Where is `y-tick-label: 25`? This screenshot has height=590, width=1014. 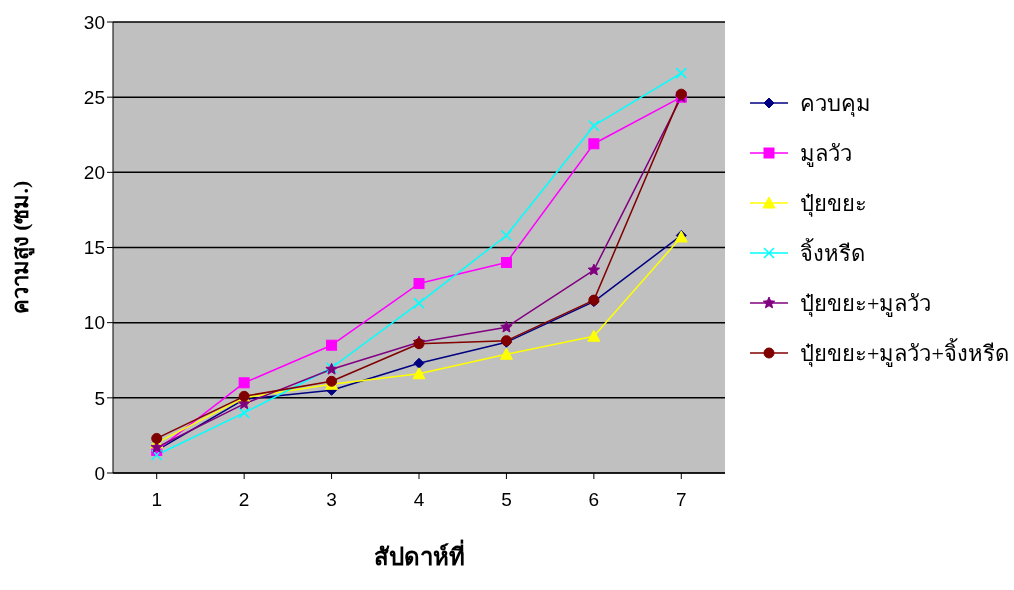
y-tick-label: 25 is located at coordinates (94, 97).